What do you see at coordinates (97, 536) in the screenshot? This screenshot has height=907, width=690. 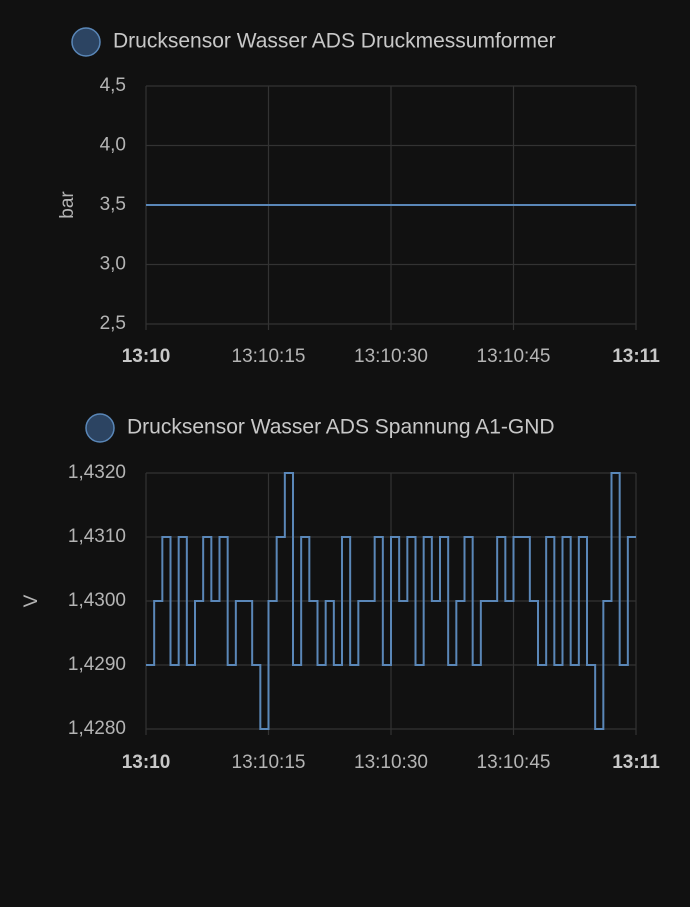 I see `y-tick-label: 1,4310` at bounding box center [97, 536].